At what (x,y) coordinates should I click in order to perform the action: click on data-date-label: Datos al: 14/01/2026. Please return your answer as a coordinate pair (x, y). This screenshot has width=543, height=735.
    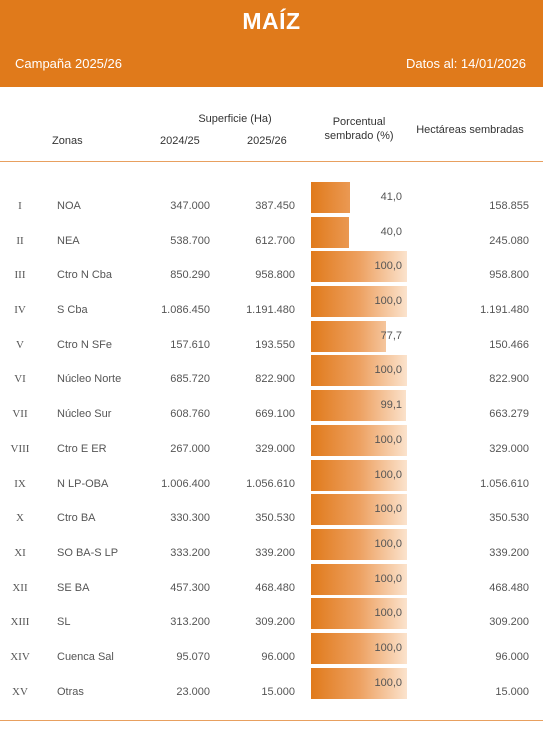
    Looking at the image, I should click on (466, 63).